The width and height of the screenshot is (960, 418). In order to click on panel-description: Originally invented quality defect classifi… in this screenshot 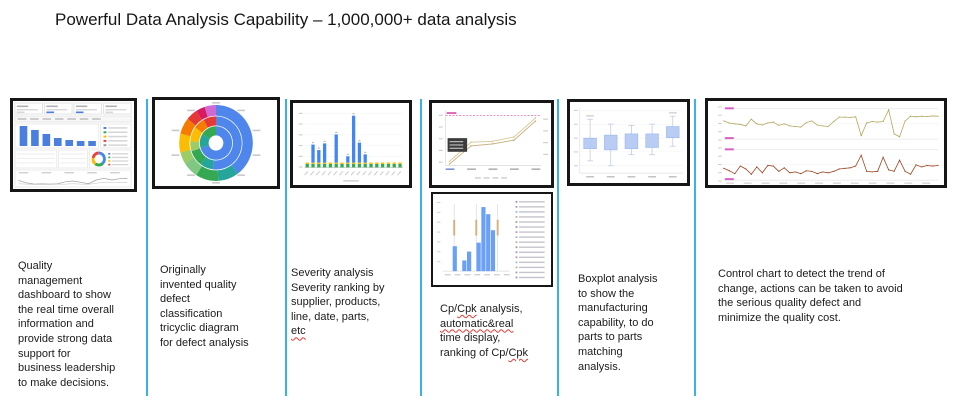, I will do `click(204, 306)`.